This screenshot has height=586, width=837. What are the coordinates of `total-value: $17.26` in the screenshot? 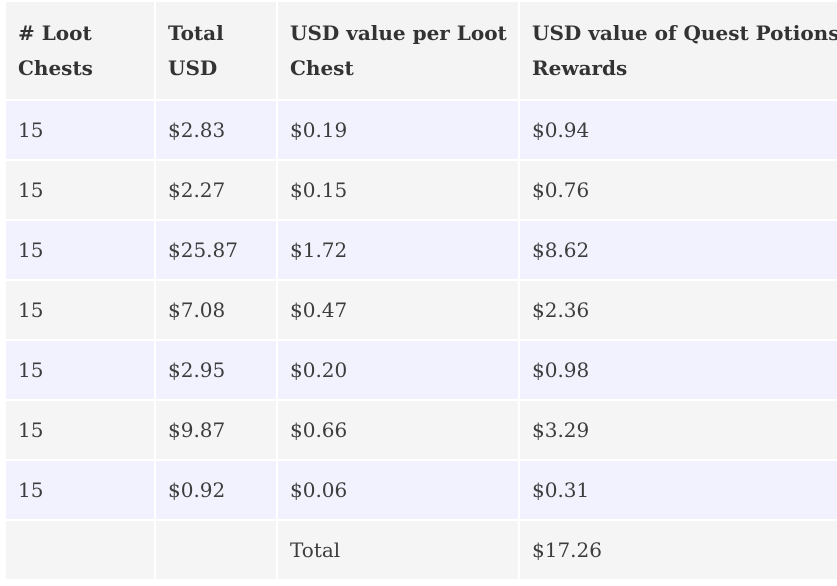 It's located at (678, 550).